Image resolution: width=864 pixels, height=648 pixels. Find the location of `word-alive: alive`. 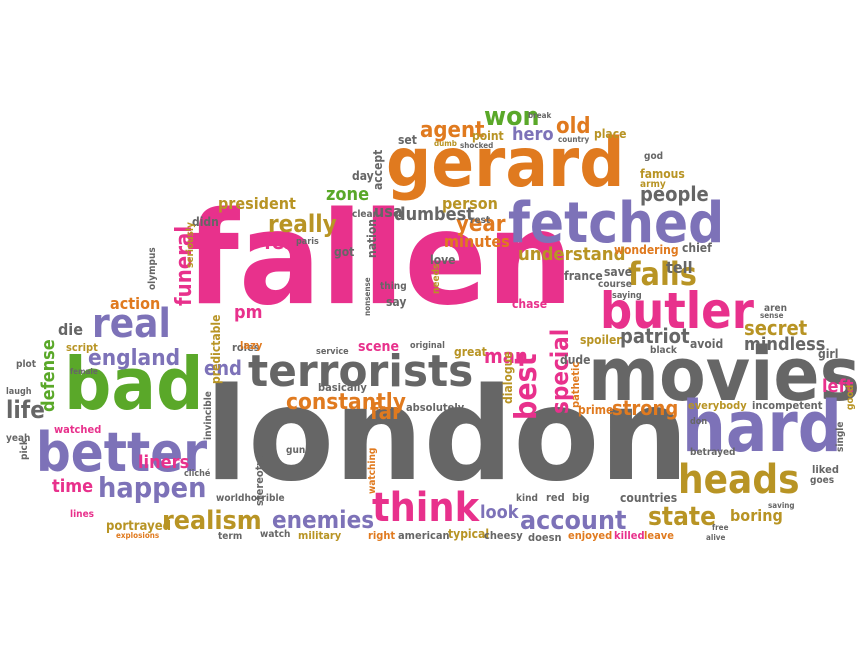

word-alive: alive is located at coordinates (716, 537).